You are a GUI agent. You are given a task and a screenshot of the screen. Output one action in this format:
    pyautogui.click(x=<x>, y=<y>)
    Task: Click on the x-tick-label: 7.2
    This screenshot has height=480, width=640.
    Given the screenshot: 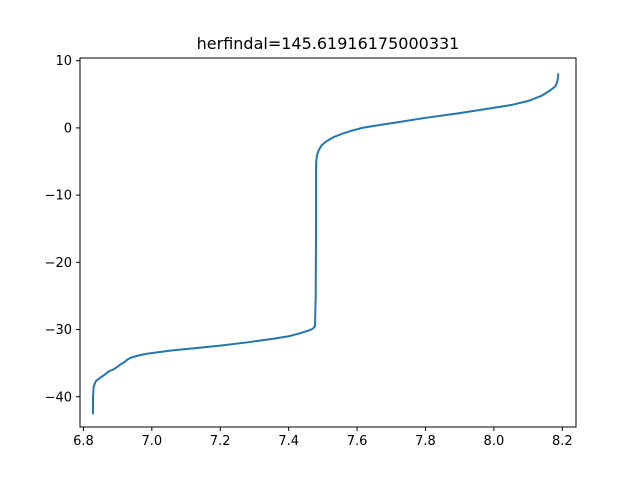 What is the action you would take?
    pyautogui.click(x=220, y=441)
    